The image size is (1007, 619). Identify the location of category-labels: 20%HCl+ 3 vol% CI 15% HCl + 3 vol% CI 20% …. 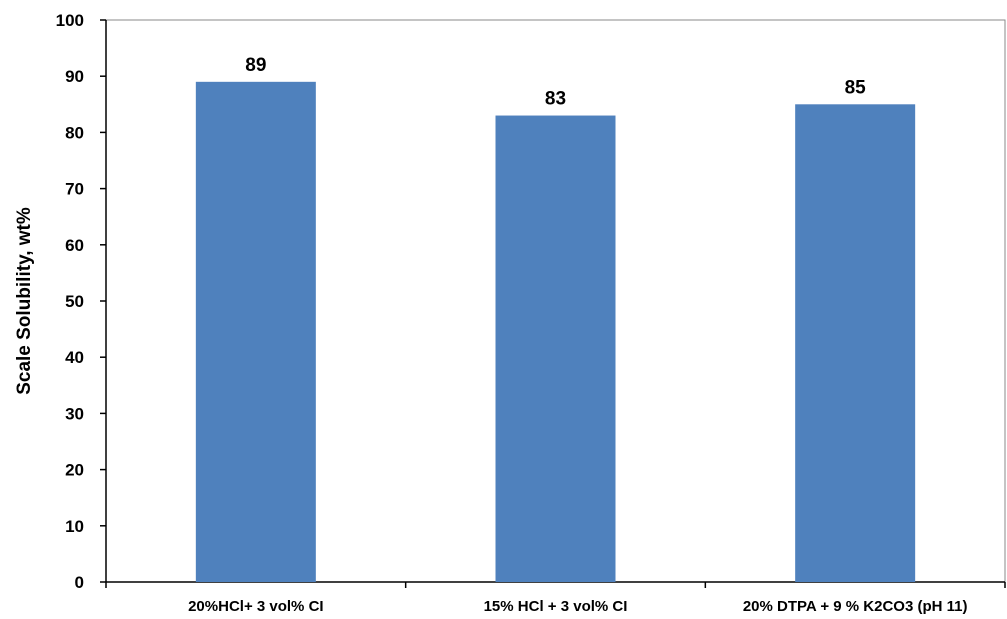
(577, 606).